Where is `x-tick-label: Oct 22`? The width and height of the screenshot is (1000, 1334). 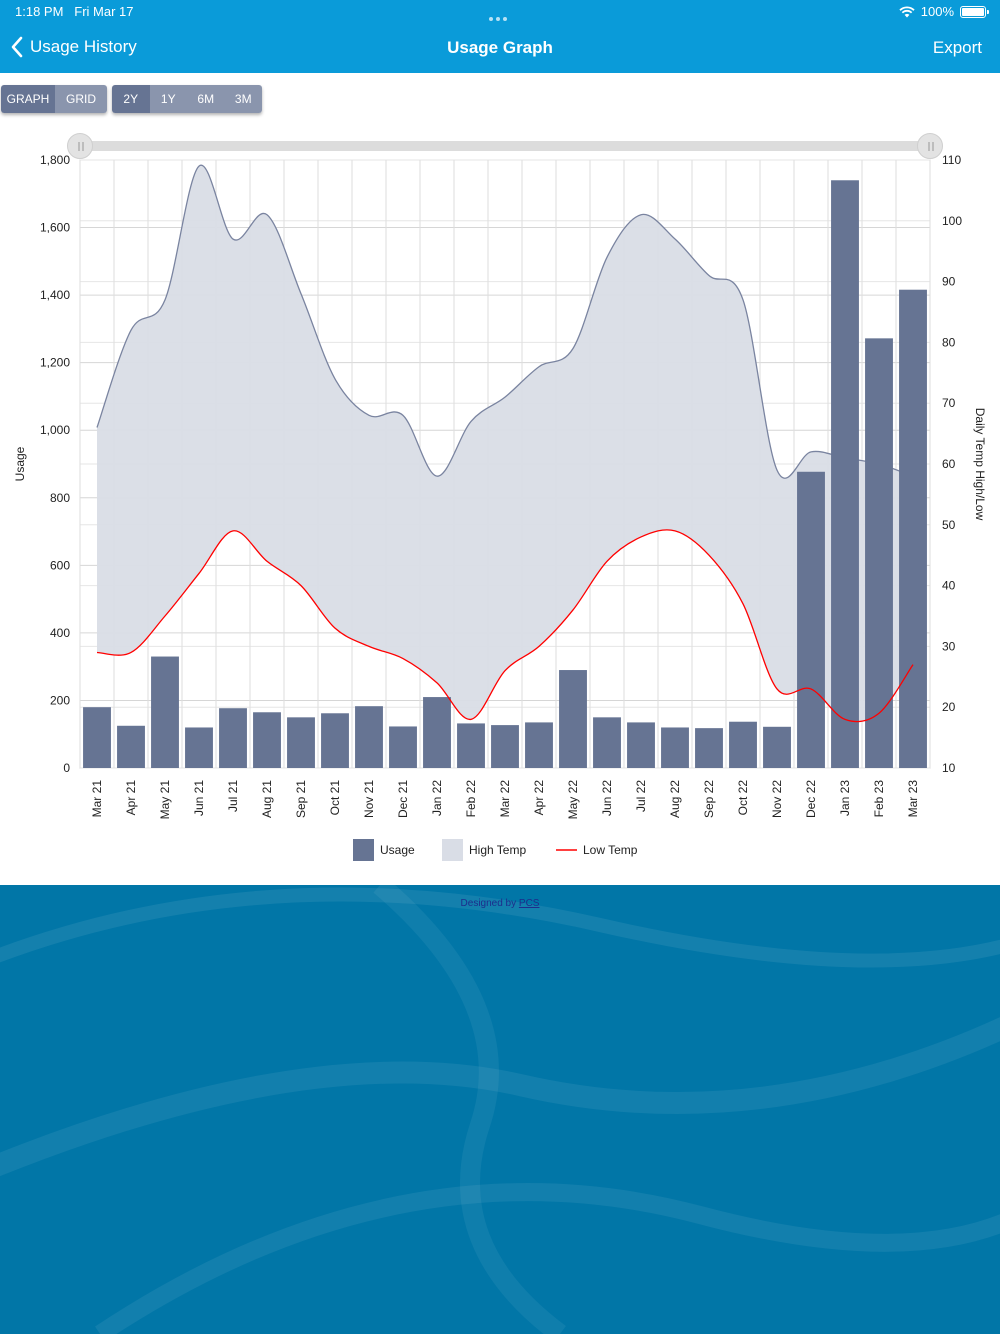
x-tick-label: Oct 22 is located at coordinates (743, 798).